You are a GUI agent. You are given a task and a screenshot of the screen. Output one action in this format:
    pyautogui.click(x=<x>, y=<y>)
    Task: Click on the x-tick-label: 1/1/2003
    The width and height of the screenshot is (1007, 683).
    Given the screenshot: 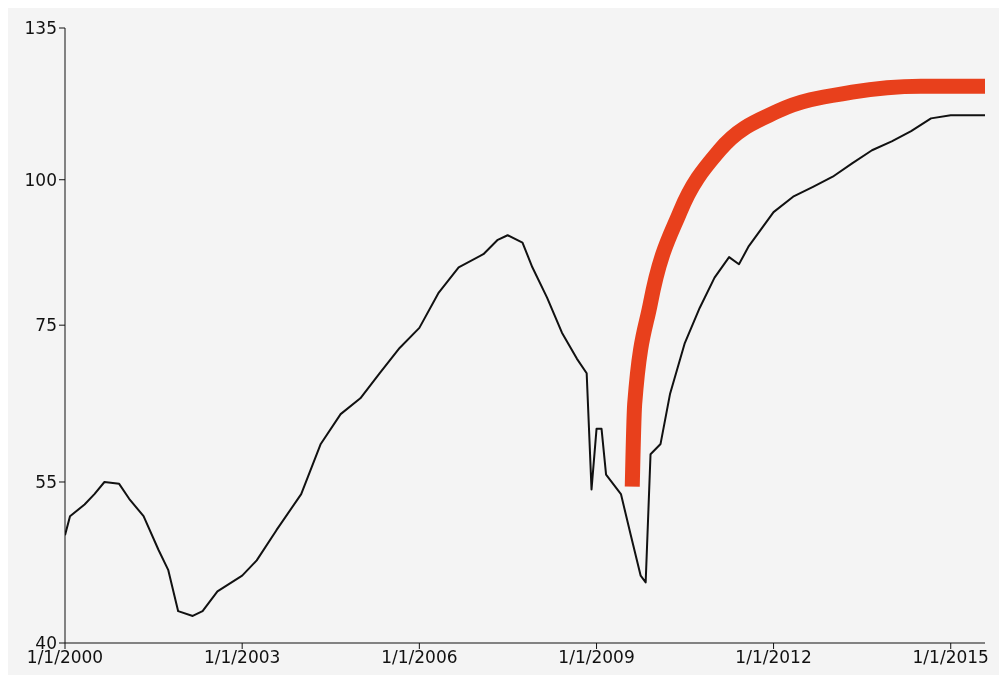 What is the action you would take?
    pyautogui.click(x=242, y=657)
    